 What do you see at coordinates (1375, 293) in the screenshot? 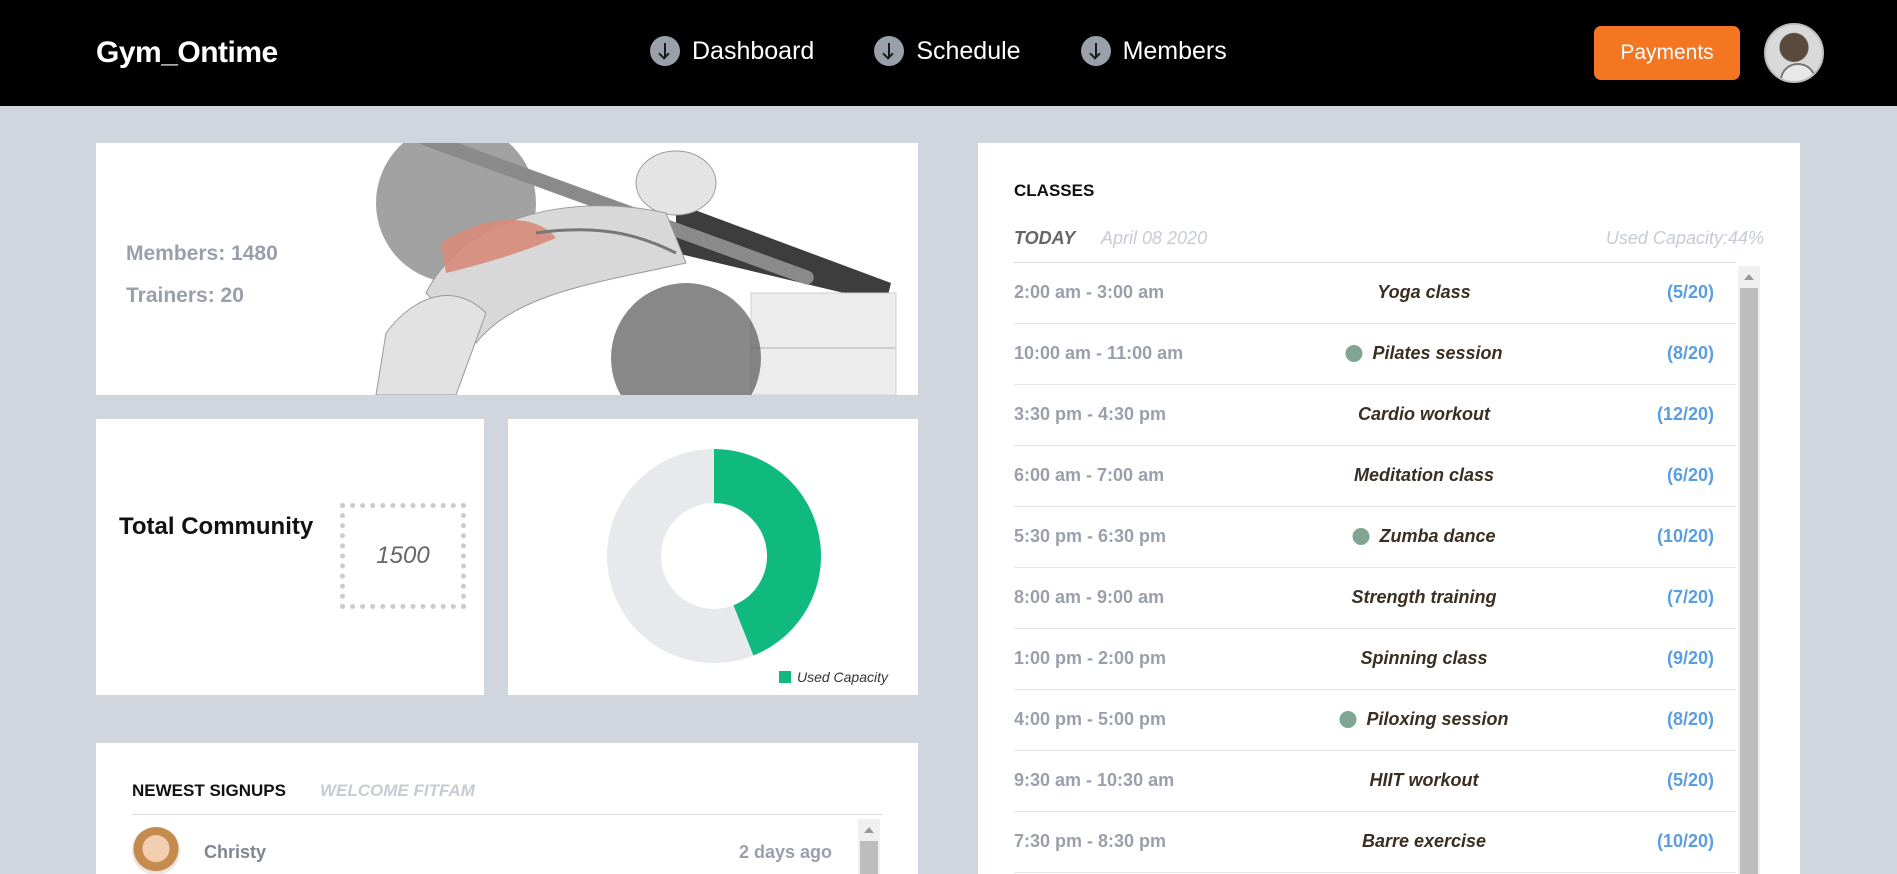
I see `table-row: 2:00 am - 3:00 am Yoga class (5/20)` at bounding box center [1375, 293].